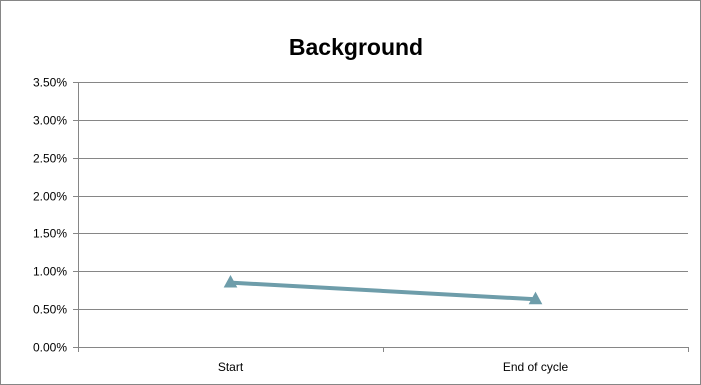 The width and height of the screenshot is (701, 385). I want to click on y-tick-label: 0.50%, so click(50, 310).